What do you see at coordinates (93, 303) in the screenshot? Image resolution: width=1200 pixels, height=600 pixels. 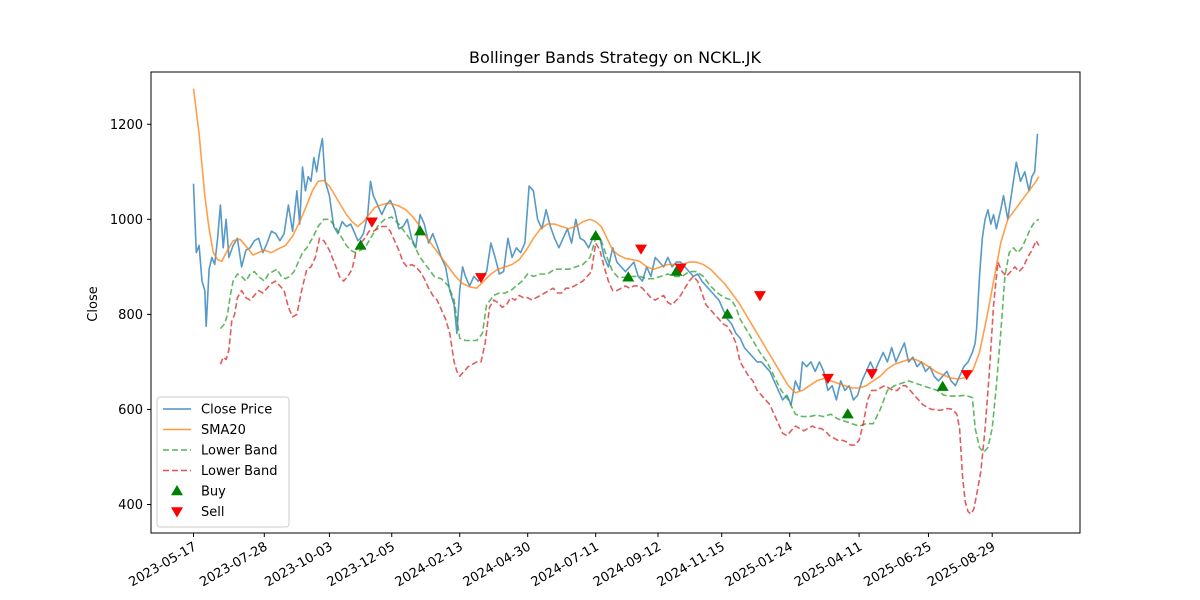 I see `y-axis-label: Close` at bounding box center [93, 303].